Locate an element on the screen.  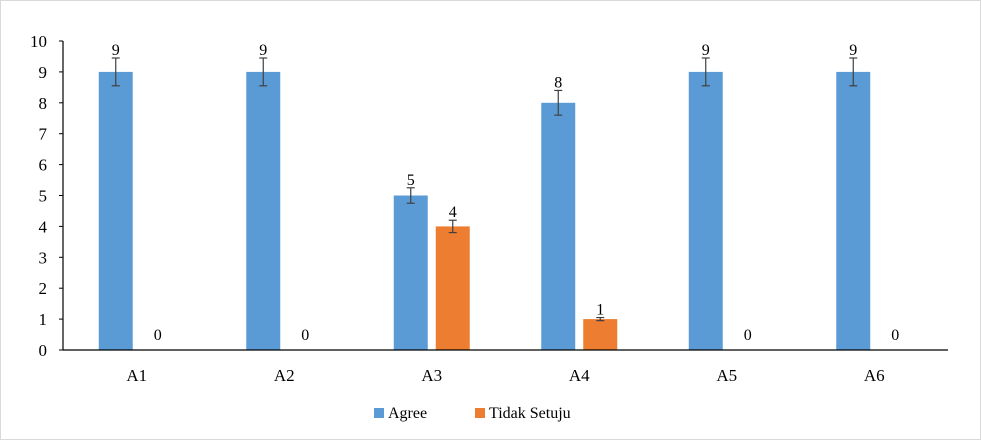
y-axis-ticks: 0 1 2 3 4 5 6 7 8 9 10 is located at coordinates (46, 196).